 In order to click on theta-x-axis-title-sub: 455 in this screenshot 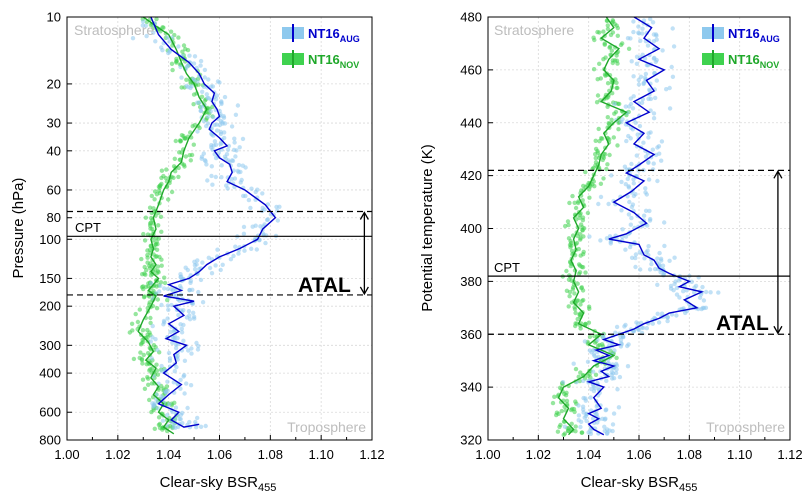, I will do `click(688, 488)`.